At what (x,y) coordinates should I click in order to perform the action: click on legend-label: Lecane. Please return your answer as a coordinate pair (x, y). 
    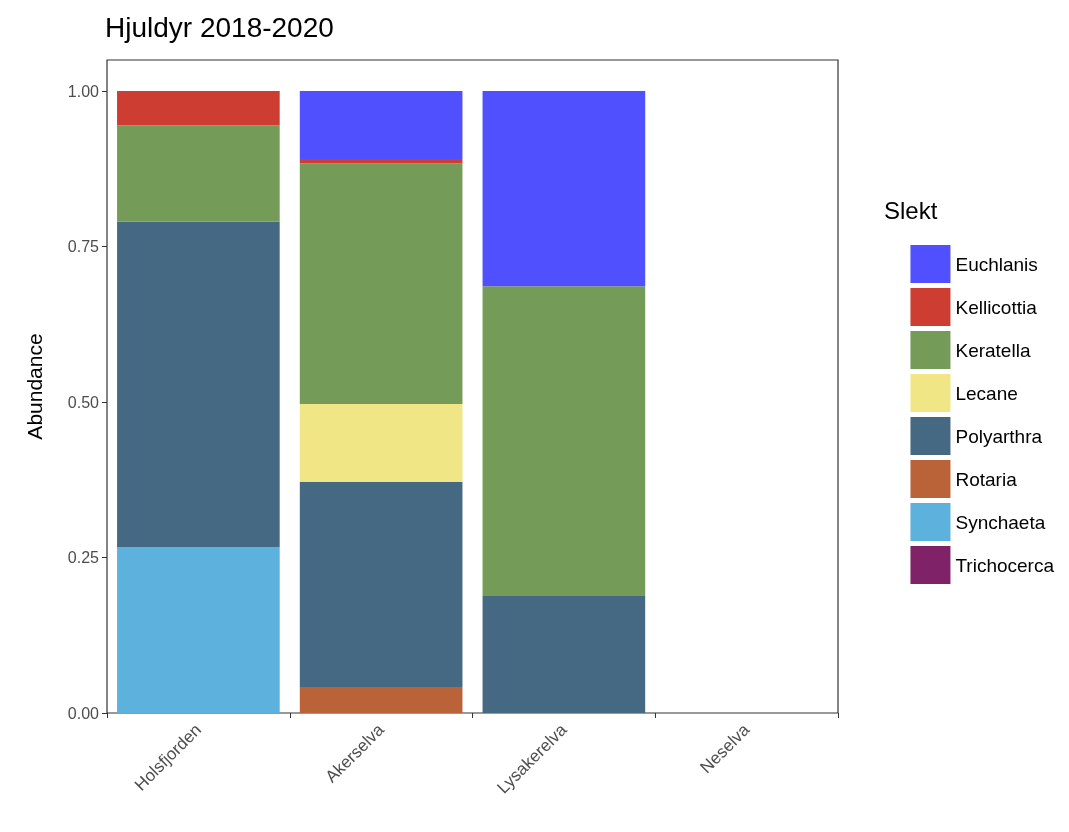
    Looking at the image, I should click on (986, 393).